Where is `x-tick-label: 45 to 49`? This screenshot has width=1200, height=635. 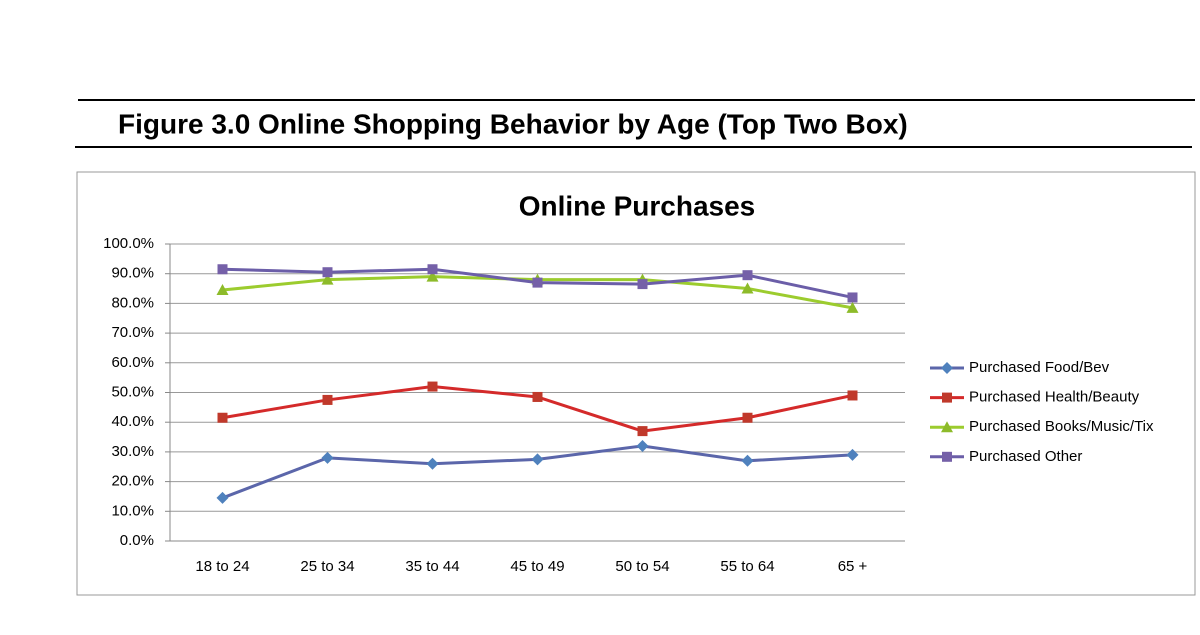 x-tick-label: 45 to 49 is located at coordinates (537, 566).